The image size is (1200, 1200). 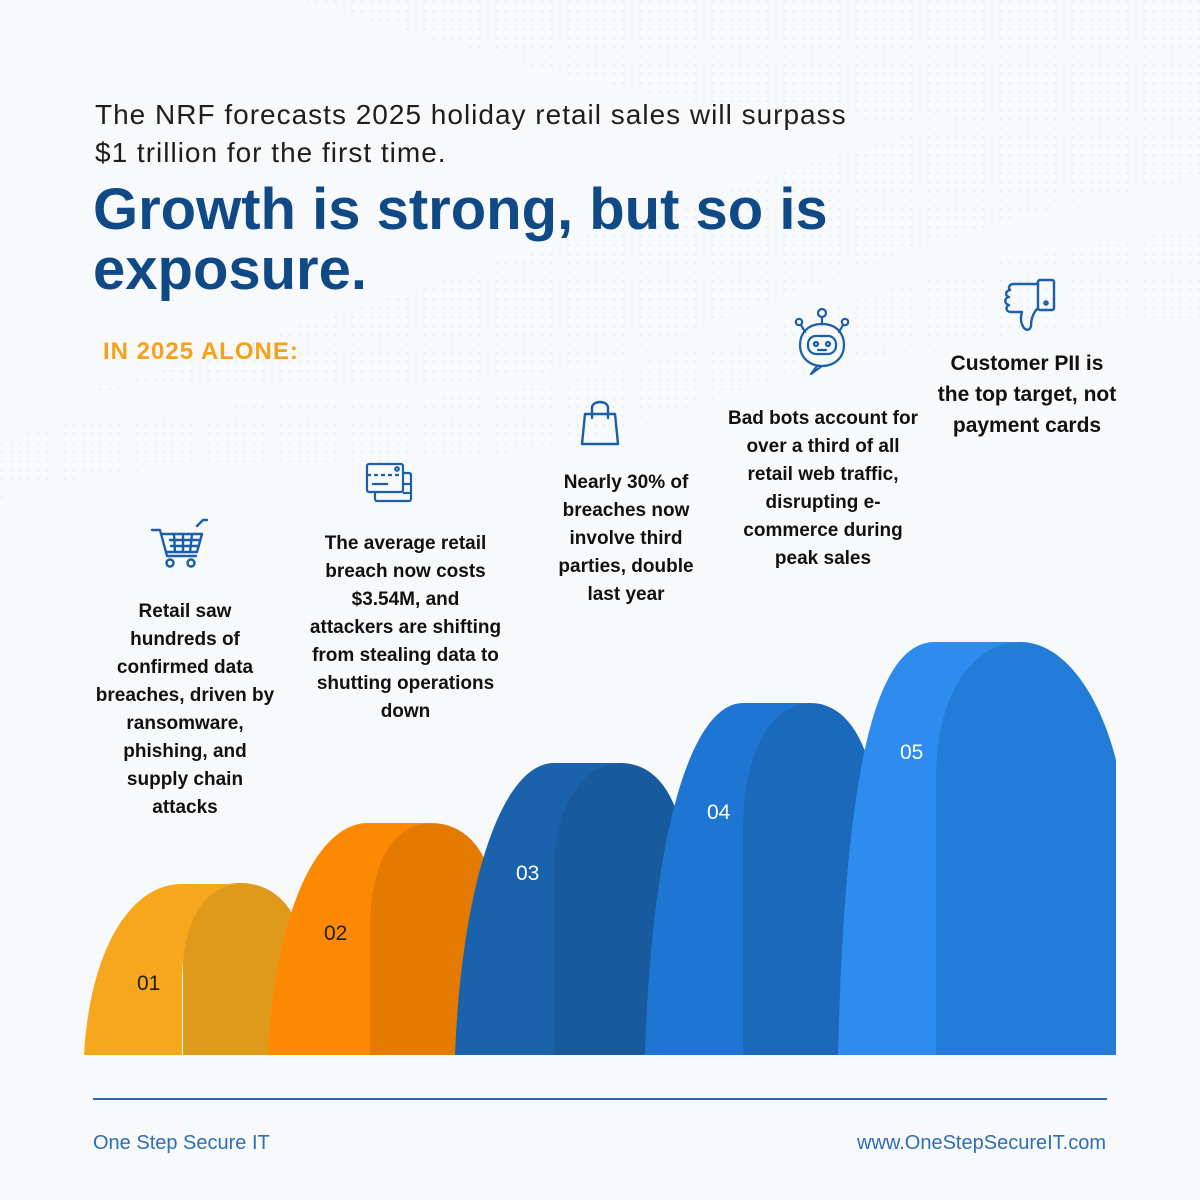 What do you see at coordinates (600, 1099) in the screenshot?
I see `footer-divider` at bounding box center [600, 1099].